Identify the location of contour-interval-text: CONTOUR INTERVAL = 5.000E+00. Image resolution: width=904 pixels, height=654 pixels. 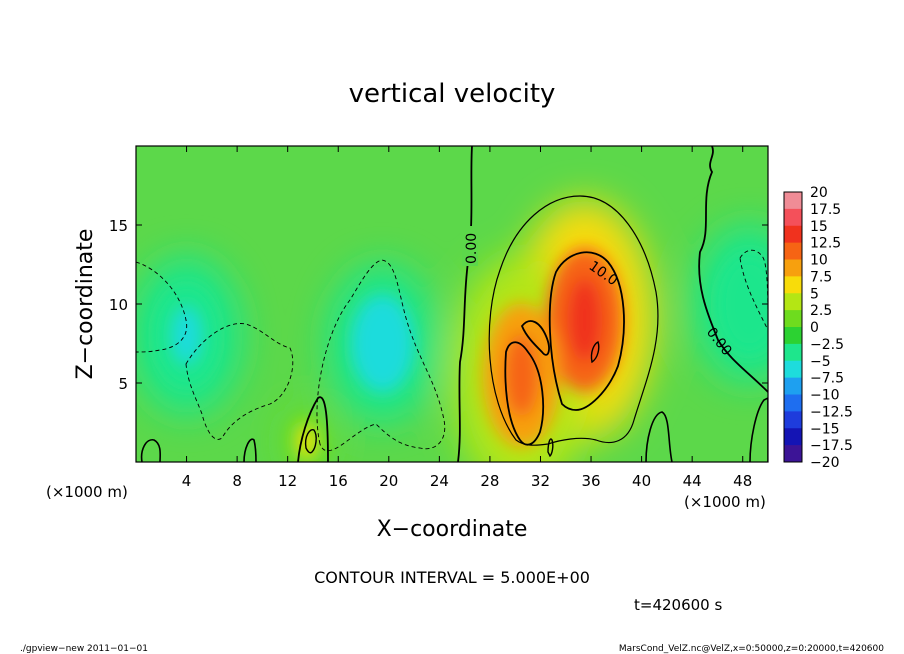
(452, 577).